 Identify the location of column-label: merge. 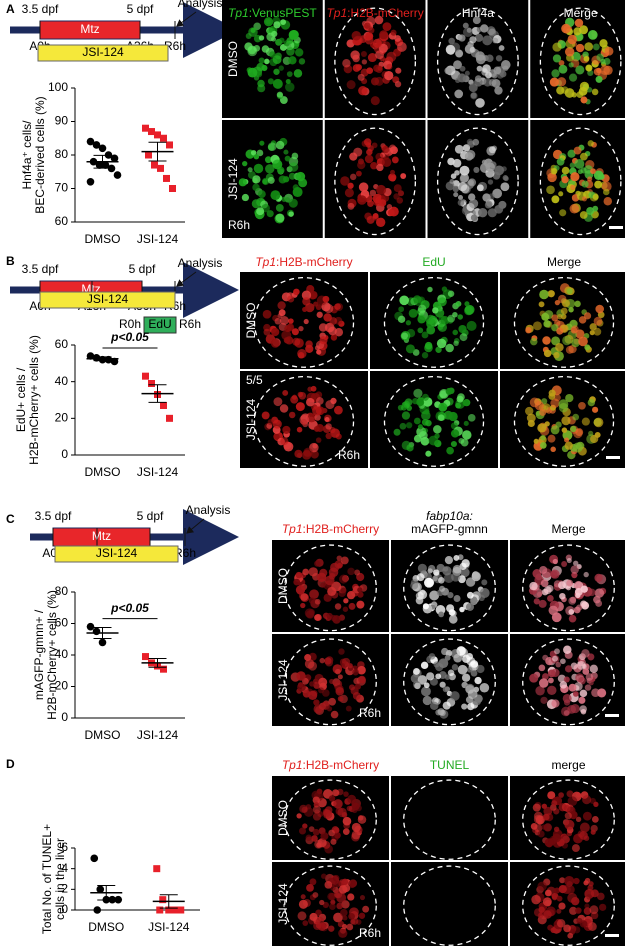
(568, 765).